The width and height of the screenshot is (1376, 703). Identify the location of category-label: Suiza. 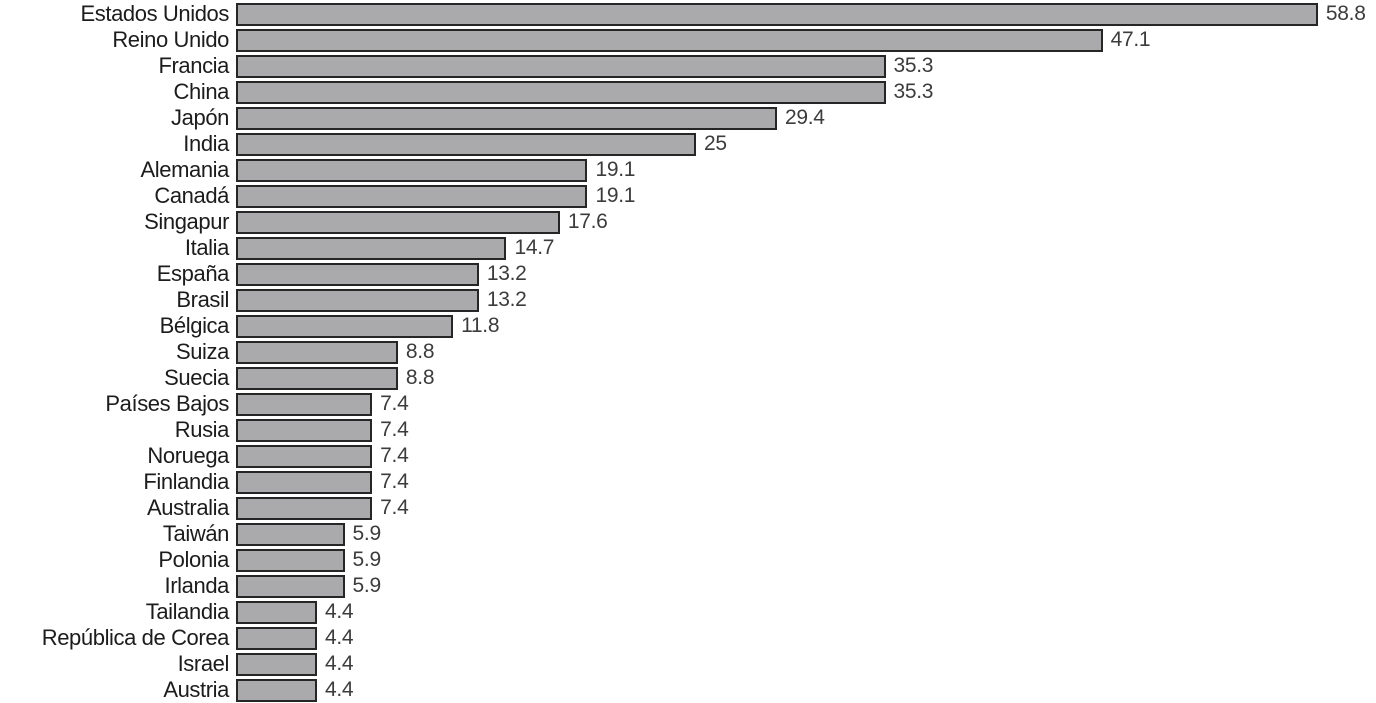
(202, 351).